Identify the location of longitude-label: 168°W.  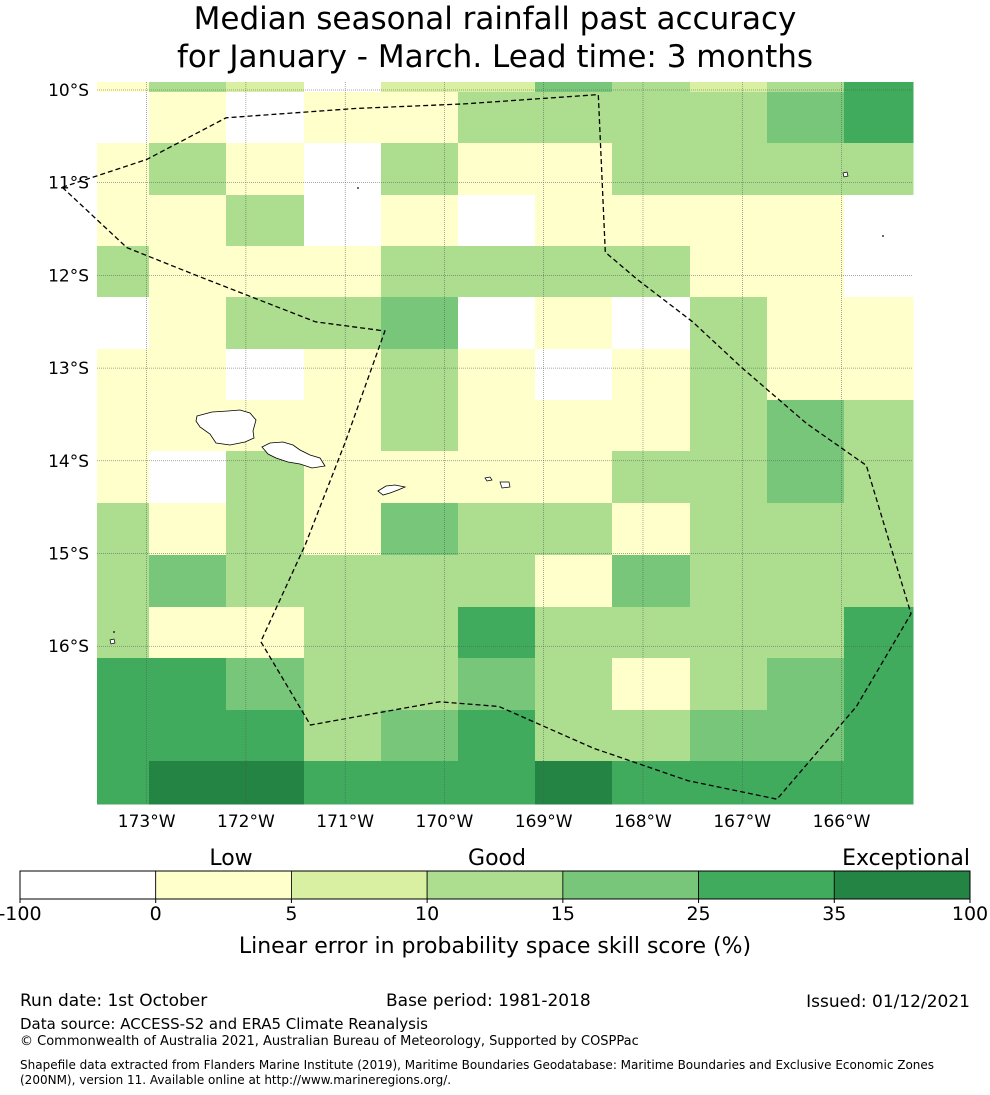
(643, 822).